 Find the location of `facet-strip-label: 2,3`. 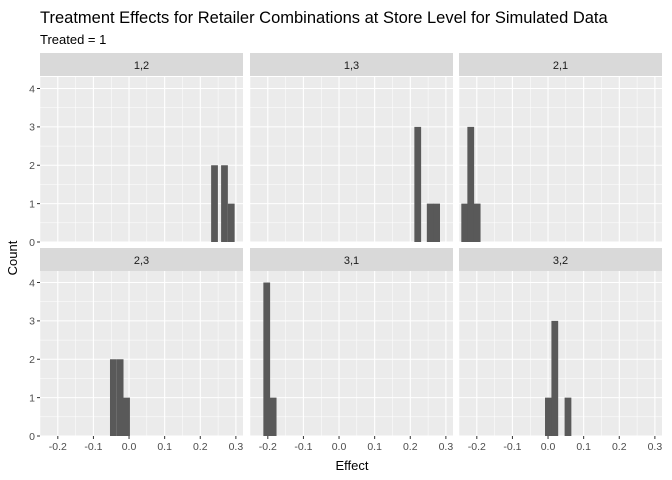

facet-strip-label: 2,3 is located at coordinates (141, 261).